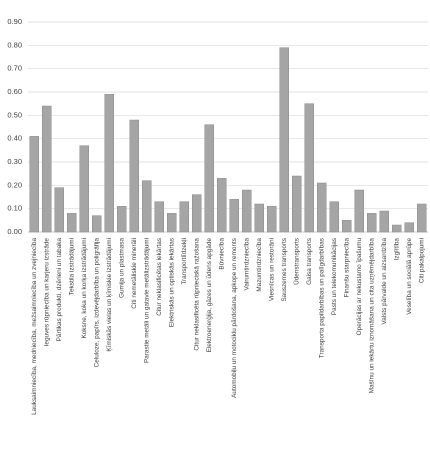 This screenshot has height=455, width=430. Describe the element at coordinates (209, 295) in the screenshot. I see `x-tick-label: Elektroenerģija, gāzes un ūdens apgāde` at that location.